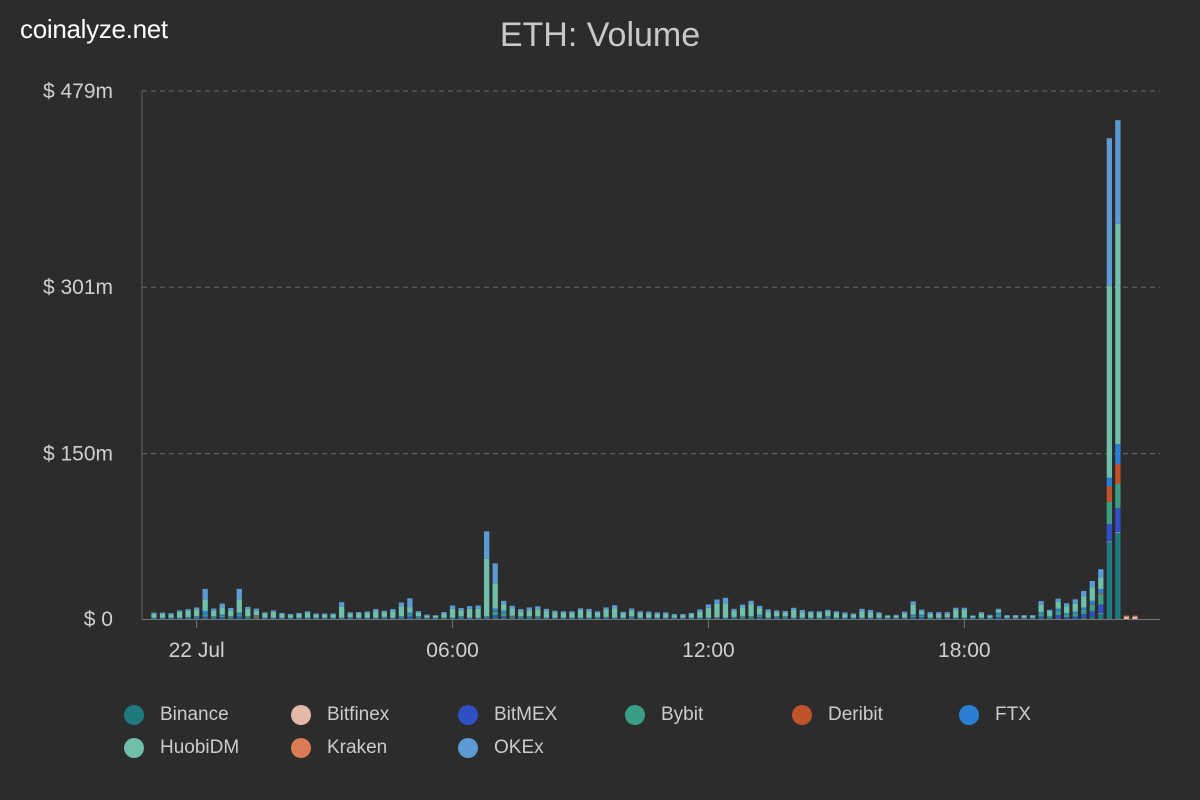 This screenshot has width=1200, height=800. I want to click on legend-item-kraken: Kraken, so click(374, 747).